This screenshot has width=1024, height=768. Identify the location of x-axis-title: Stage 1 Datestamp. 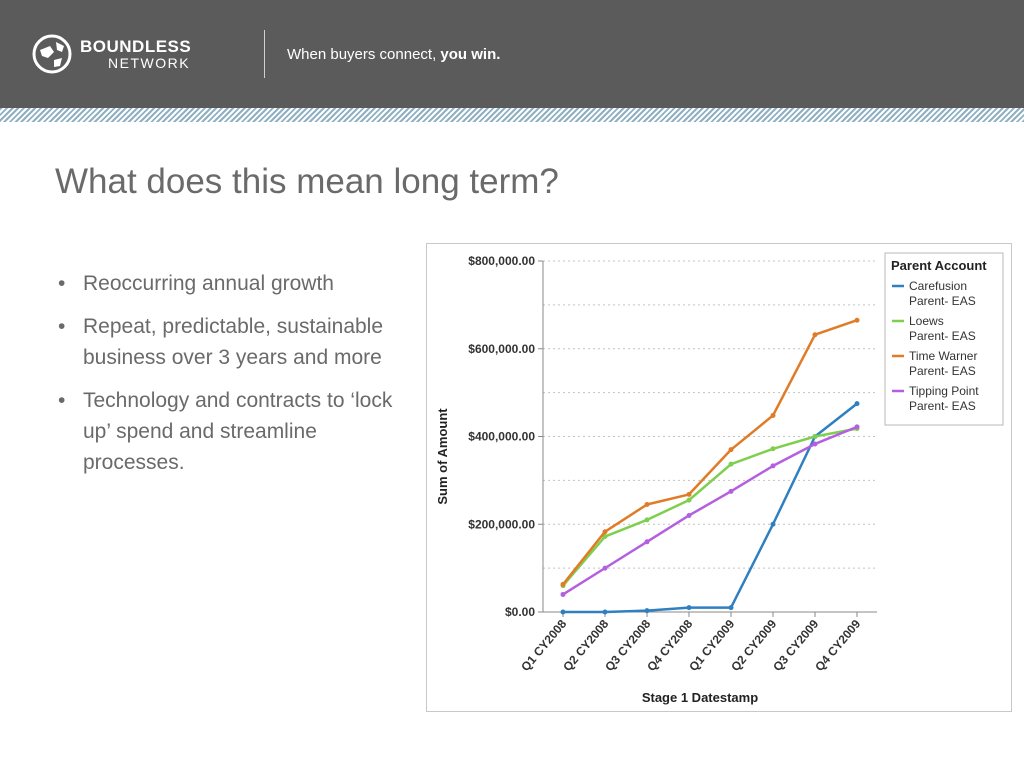
(700, 697).